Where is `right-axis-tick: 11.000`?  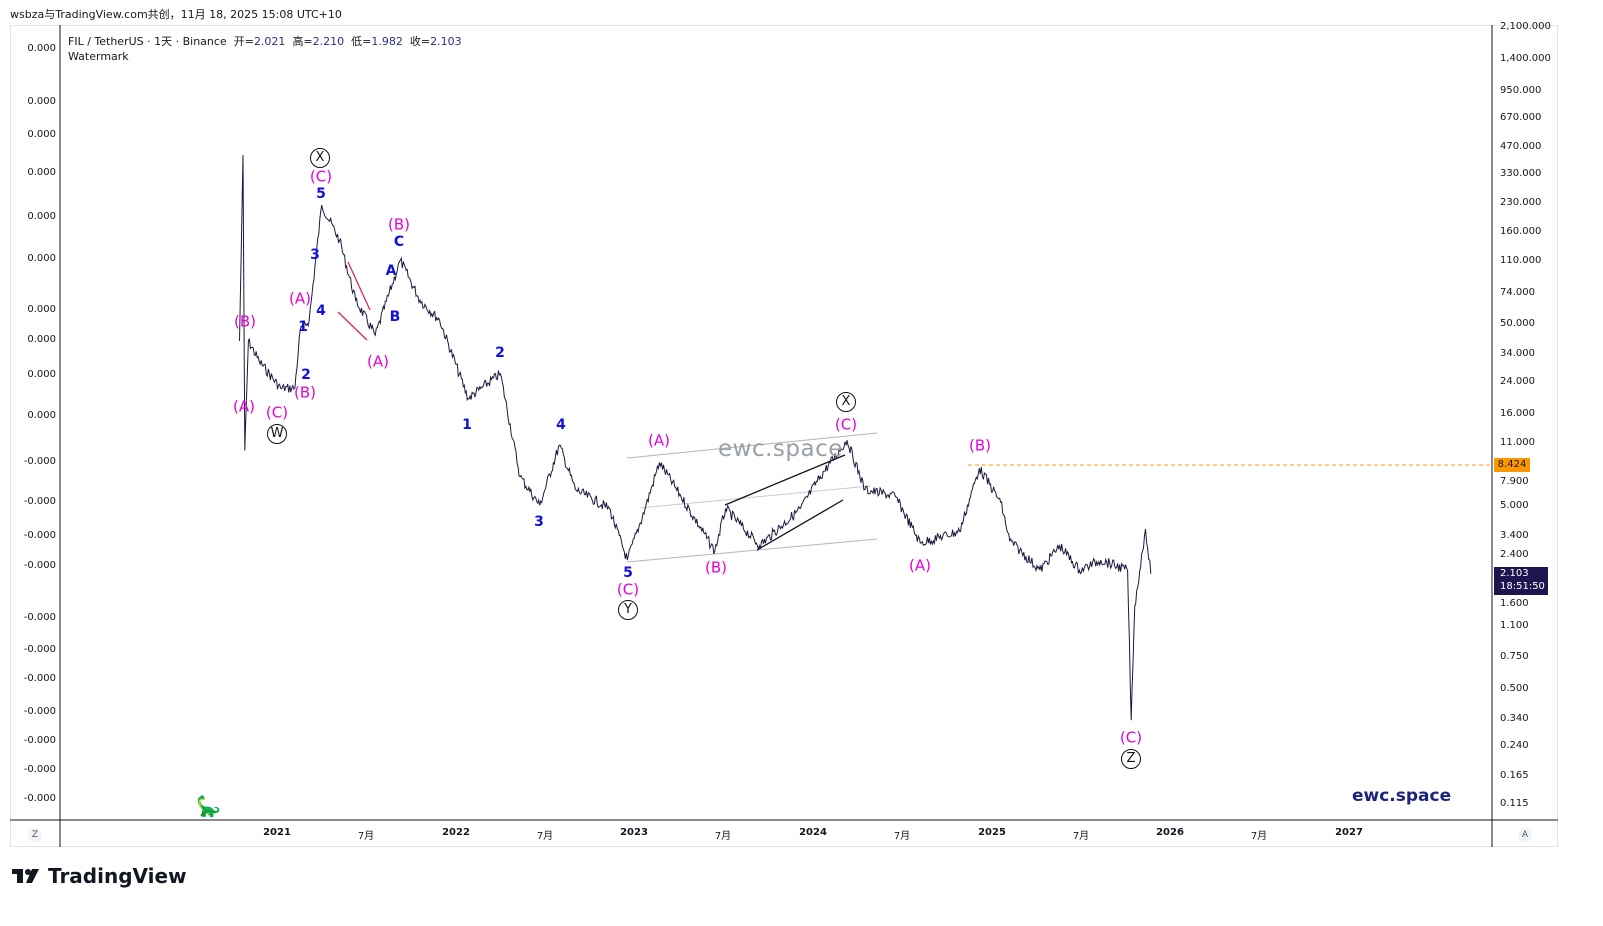
right-axis-tick: 11.000 is located at coordinates (1517, 442).